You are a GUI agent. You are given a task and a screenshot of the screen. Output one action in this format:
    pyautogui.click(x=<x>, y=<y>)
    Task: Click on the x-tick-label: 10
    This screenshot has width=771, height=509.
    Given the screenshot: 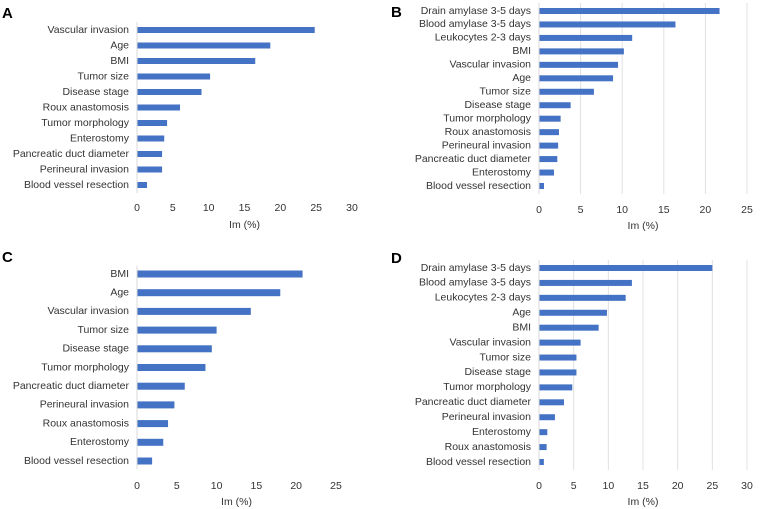 What is the action you would take?
    pyautogui.click(x=217, y=486)
    